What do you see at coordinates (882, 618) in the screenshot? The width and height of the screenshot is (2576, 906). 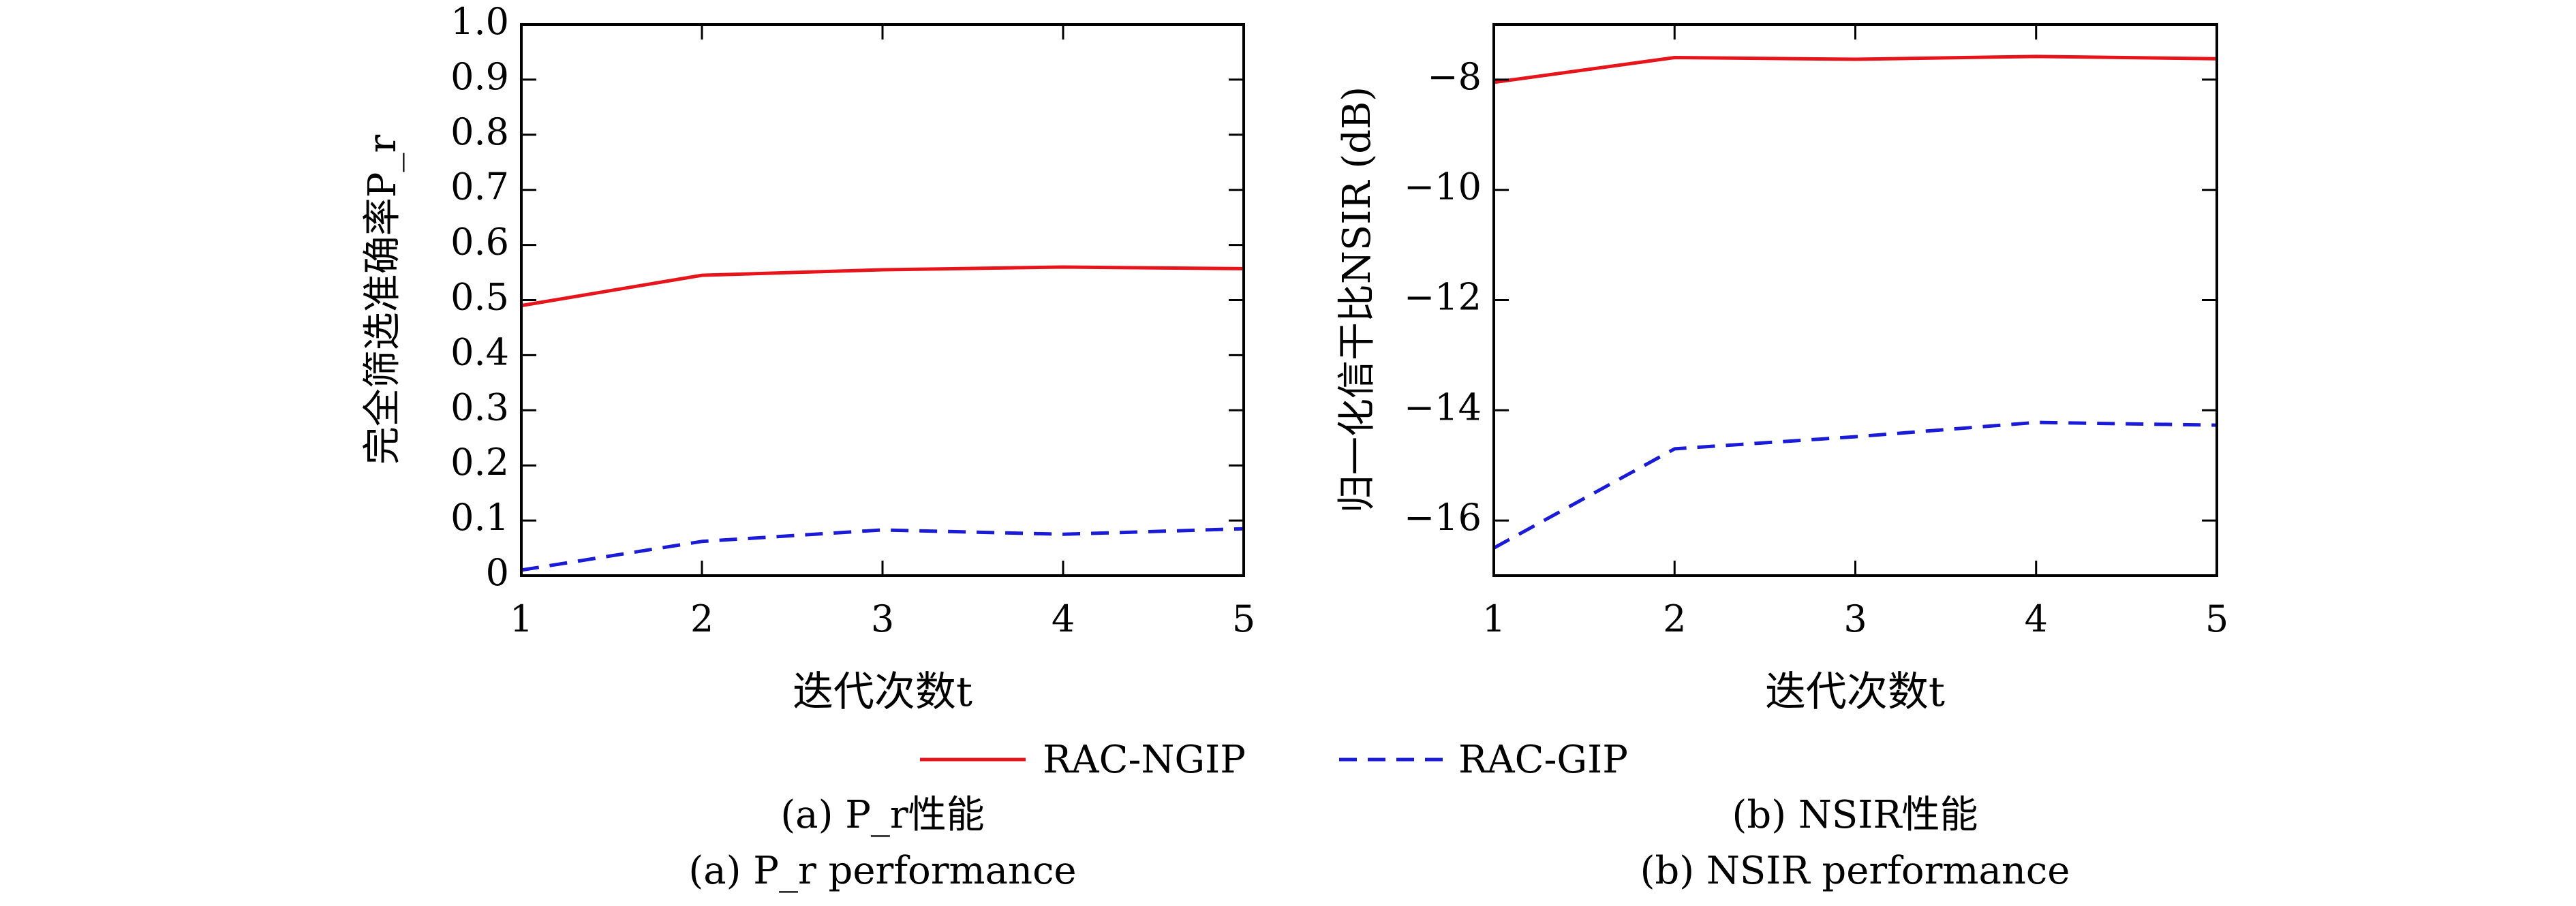 I see `chart-a-x-tick-label: 3` at bounding box center [882, 618].